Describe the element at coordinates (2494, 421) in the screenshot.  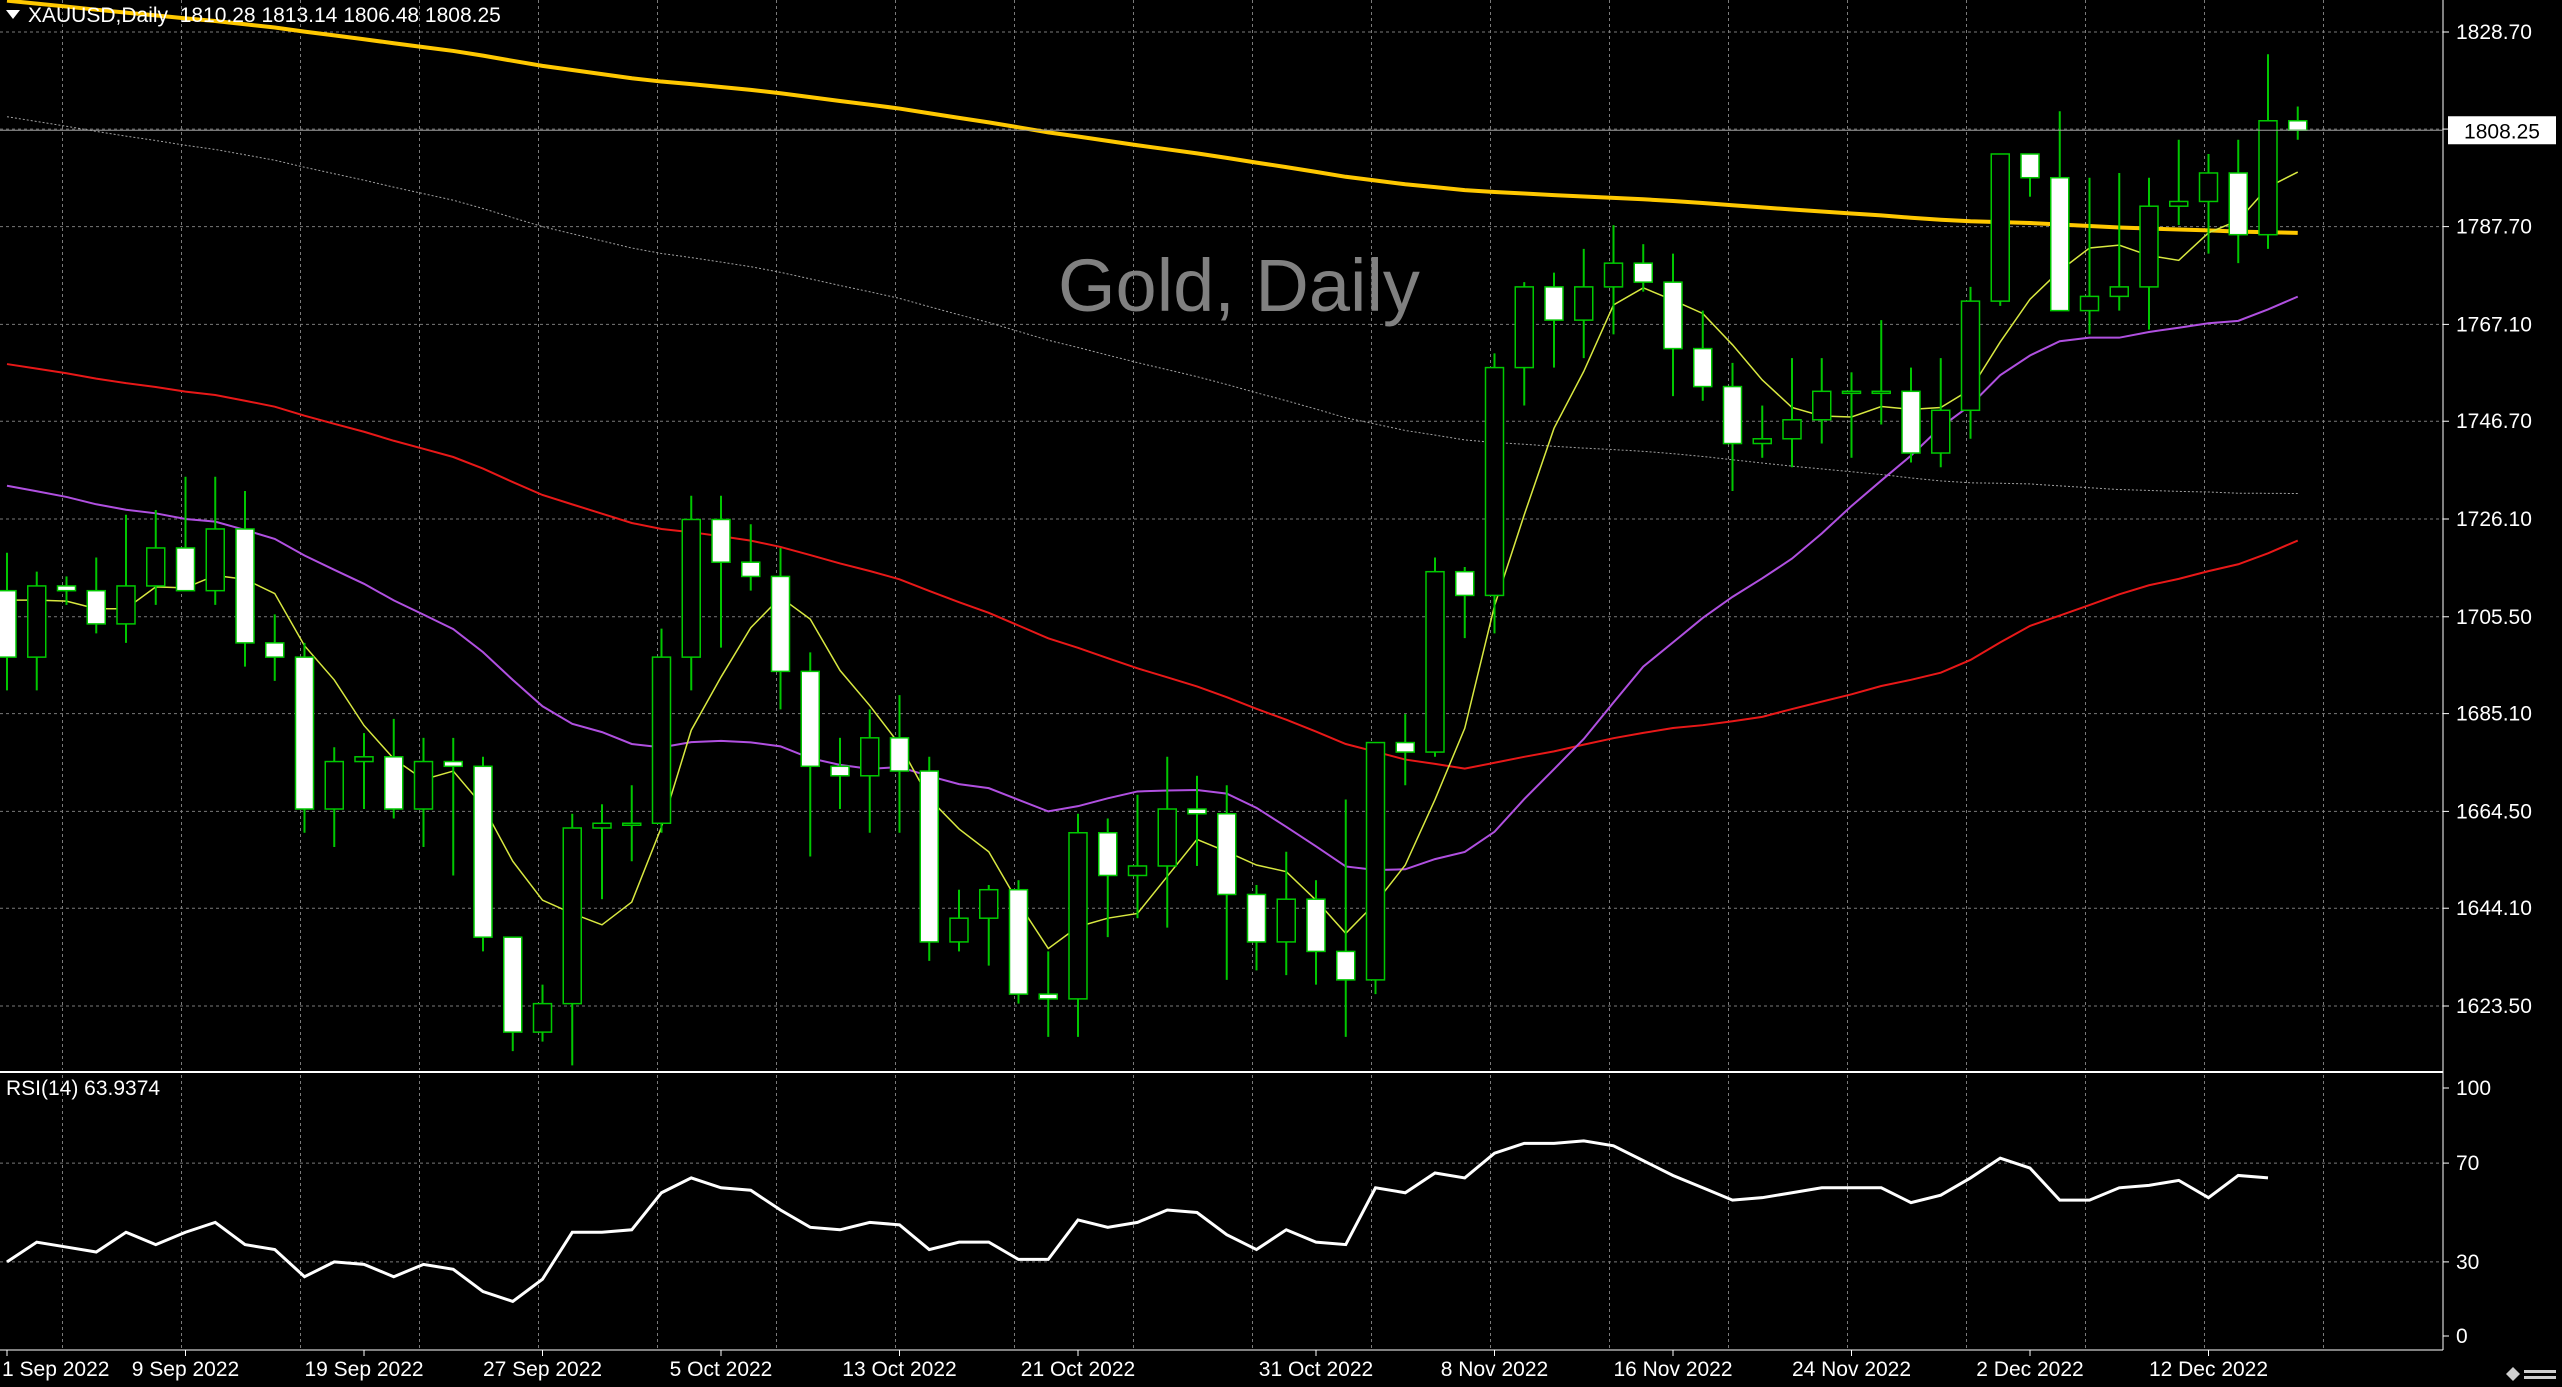
I see `price-tick-label: 1746.70` at that location.